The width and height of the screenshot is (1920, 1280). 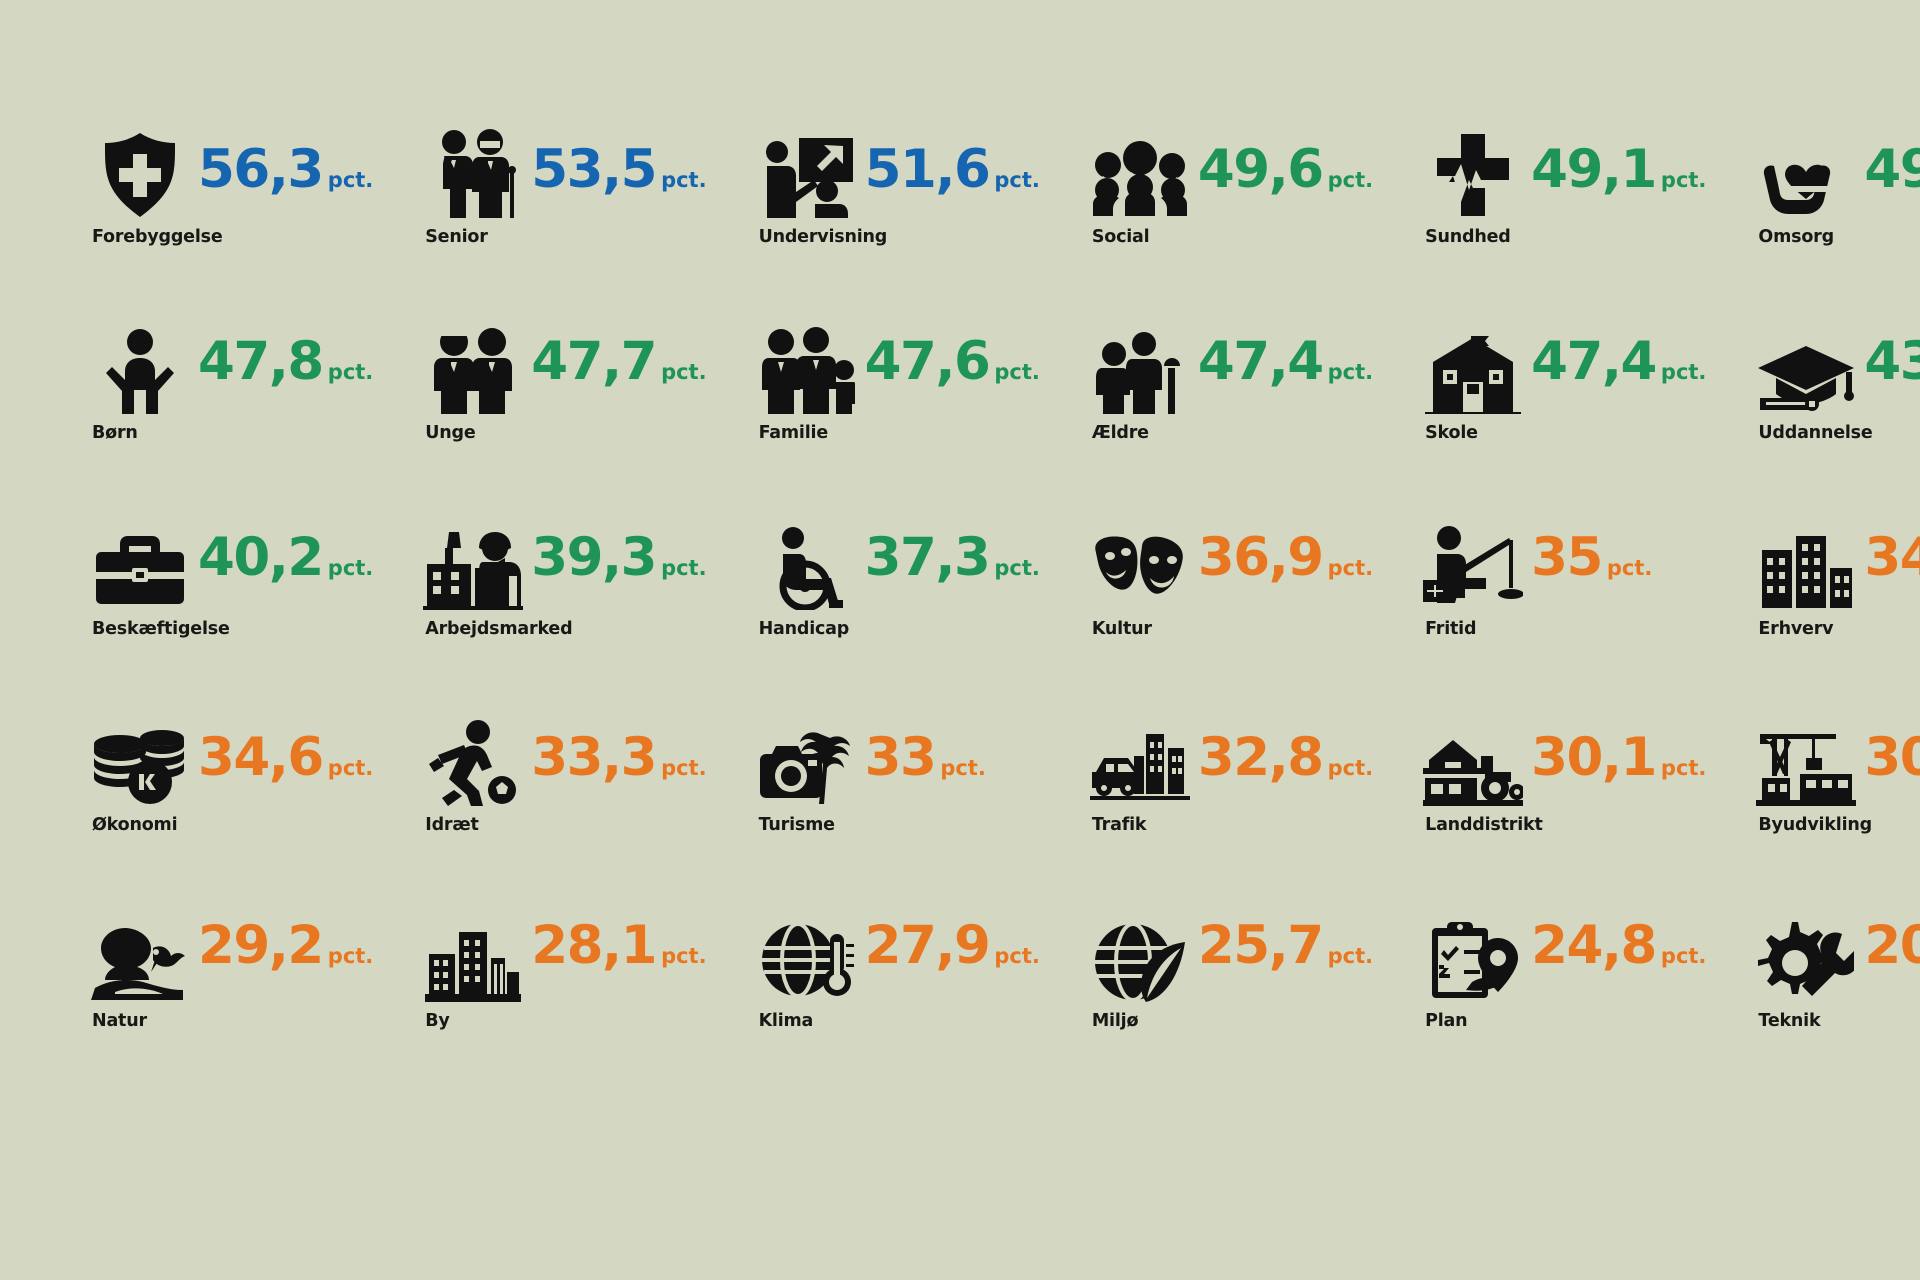 I want to click on stat-label: Byudvikling, so click(x=1815, y=825).